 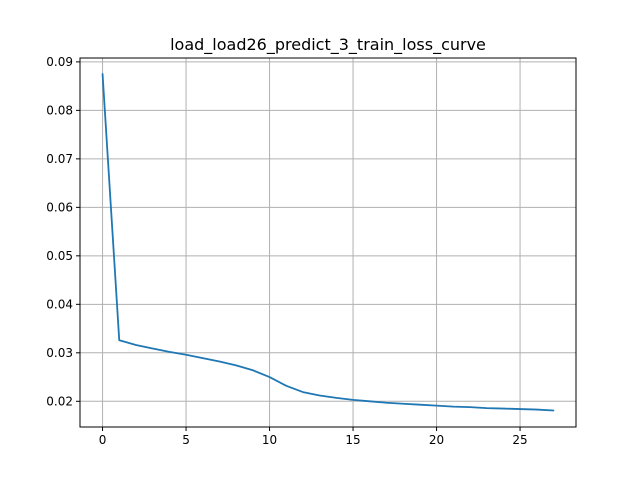 What do you see at coordinates (519, 440) in the screenshot?
I see `x-tick-label: 25` at bounding box center [519, 440].